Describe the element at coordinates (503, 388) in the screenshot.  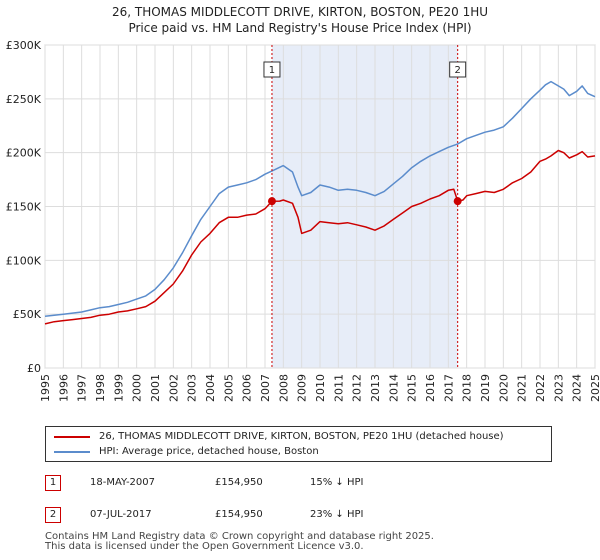
I see `x-tick-label: 2020` at that location.